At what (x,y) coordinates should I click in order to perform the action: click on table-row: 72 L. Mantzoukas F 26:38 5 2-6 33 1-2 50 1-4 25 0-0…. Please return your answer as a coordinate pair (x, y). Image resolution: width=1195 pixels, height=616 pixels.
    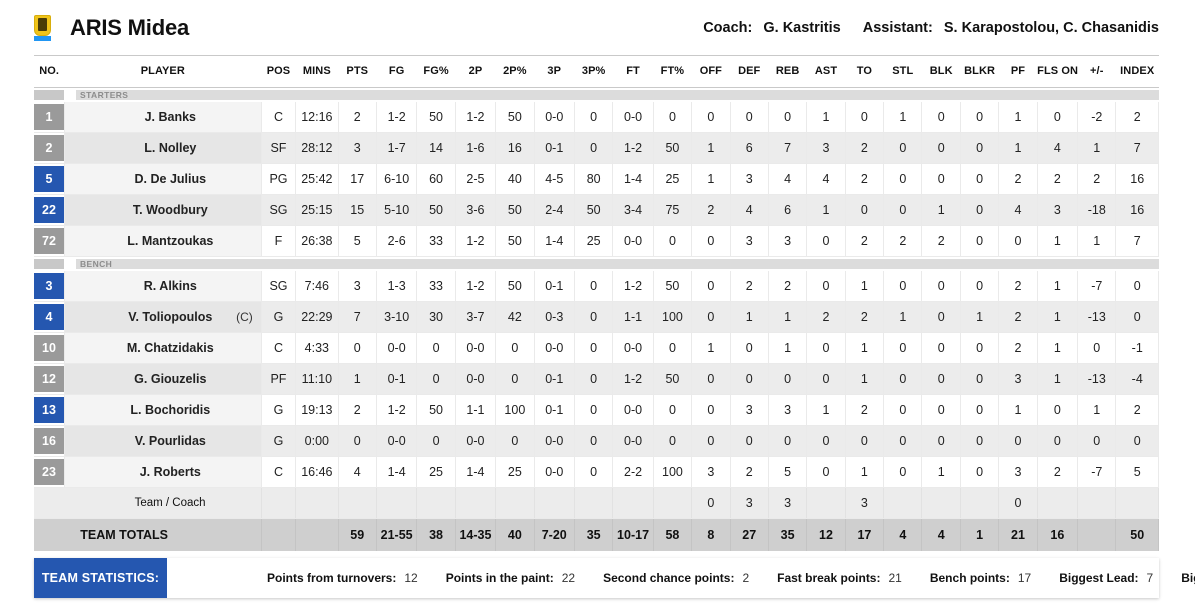
    Looking at the image, I should click on (596, 241).